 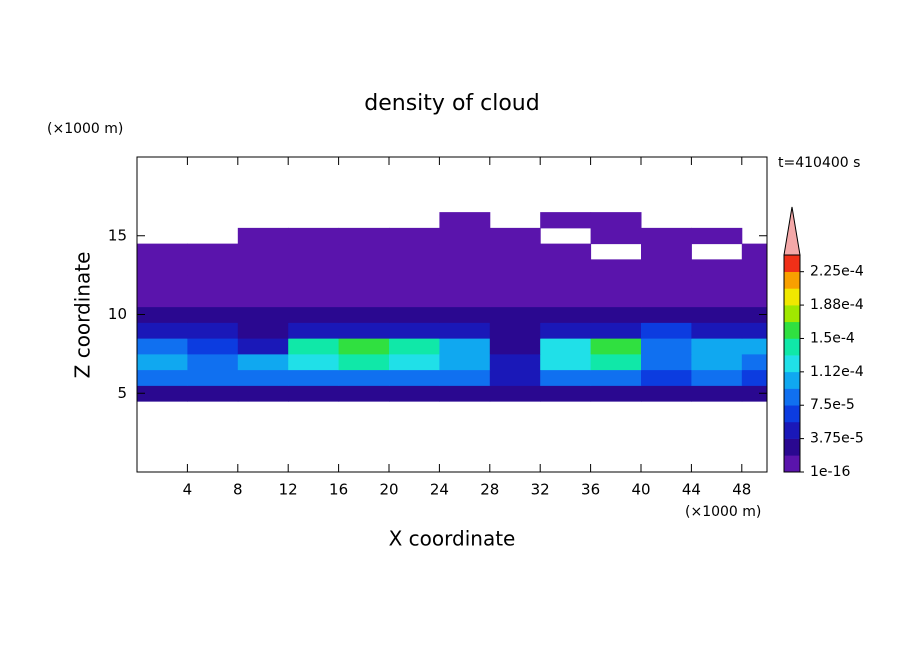 What do you see at coordinates (590, 490) in the screenshot?
I see `x-tick-label: 36` at bounding box center [590, 490].